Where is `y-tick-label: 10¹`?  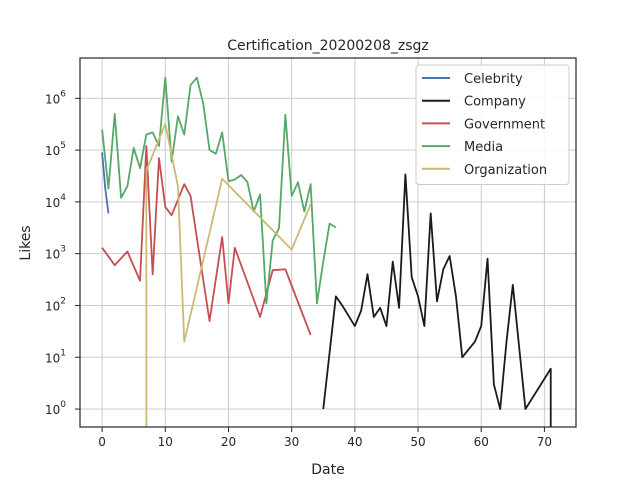
y-tick-label: 10¹ is located at coordinates (55, 356).